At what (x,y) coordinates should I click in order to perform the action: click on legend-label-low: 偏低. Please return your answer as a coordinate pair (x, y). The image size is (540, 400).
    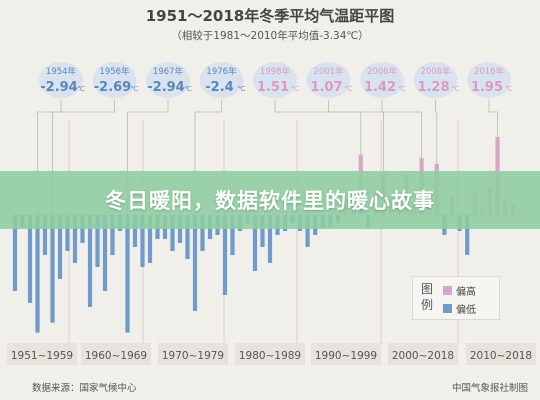
    Looking at the image, I should click on (466, 310).